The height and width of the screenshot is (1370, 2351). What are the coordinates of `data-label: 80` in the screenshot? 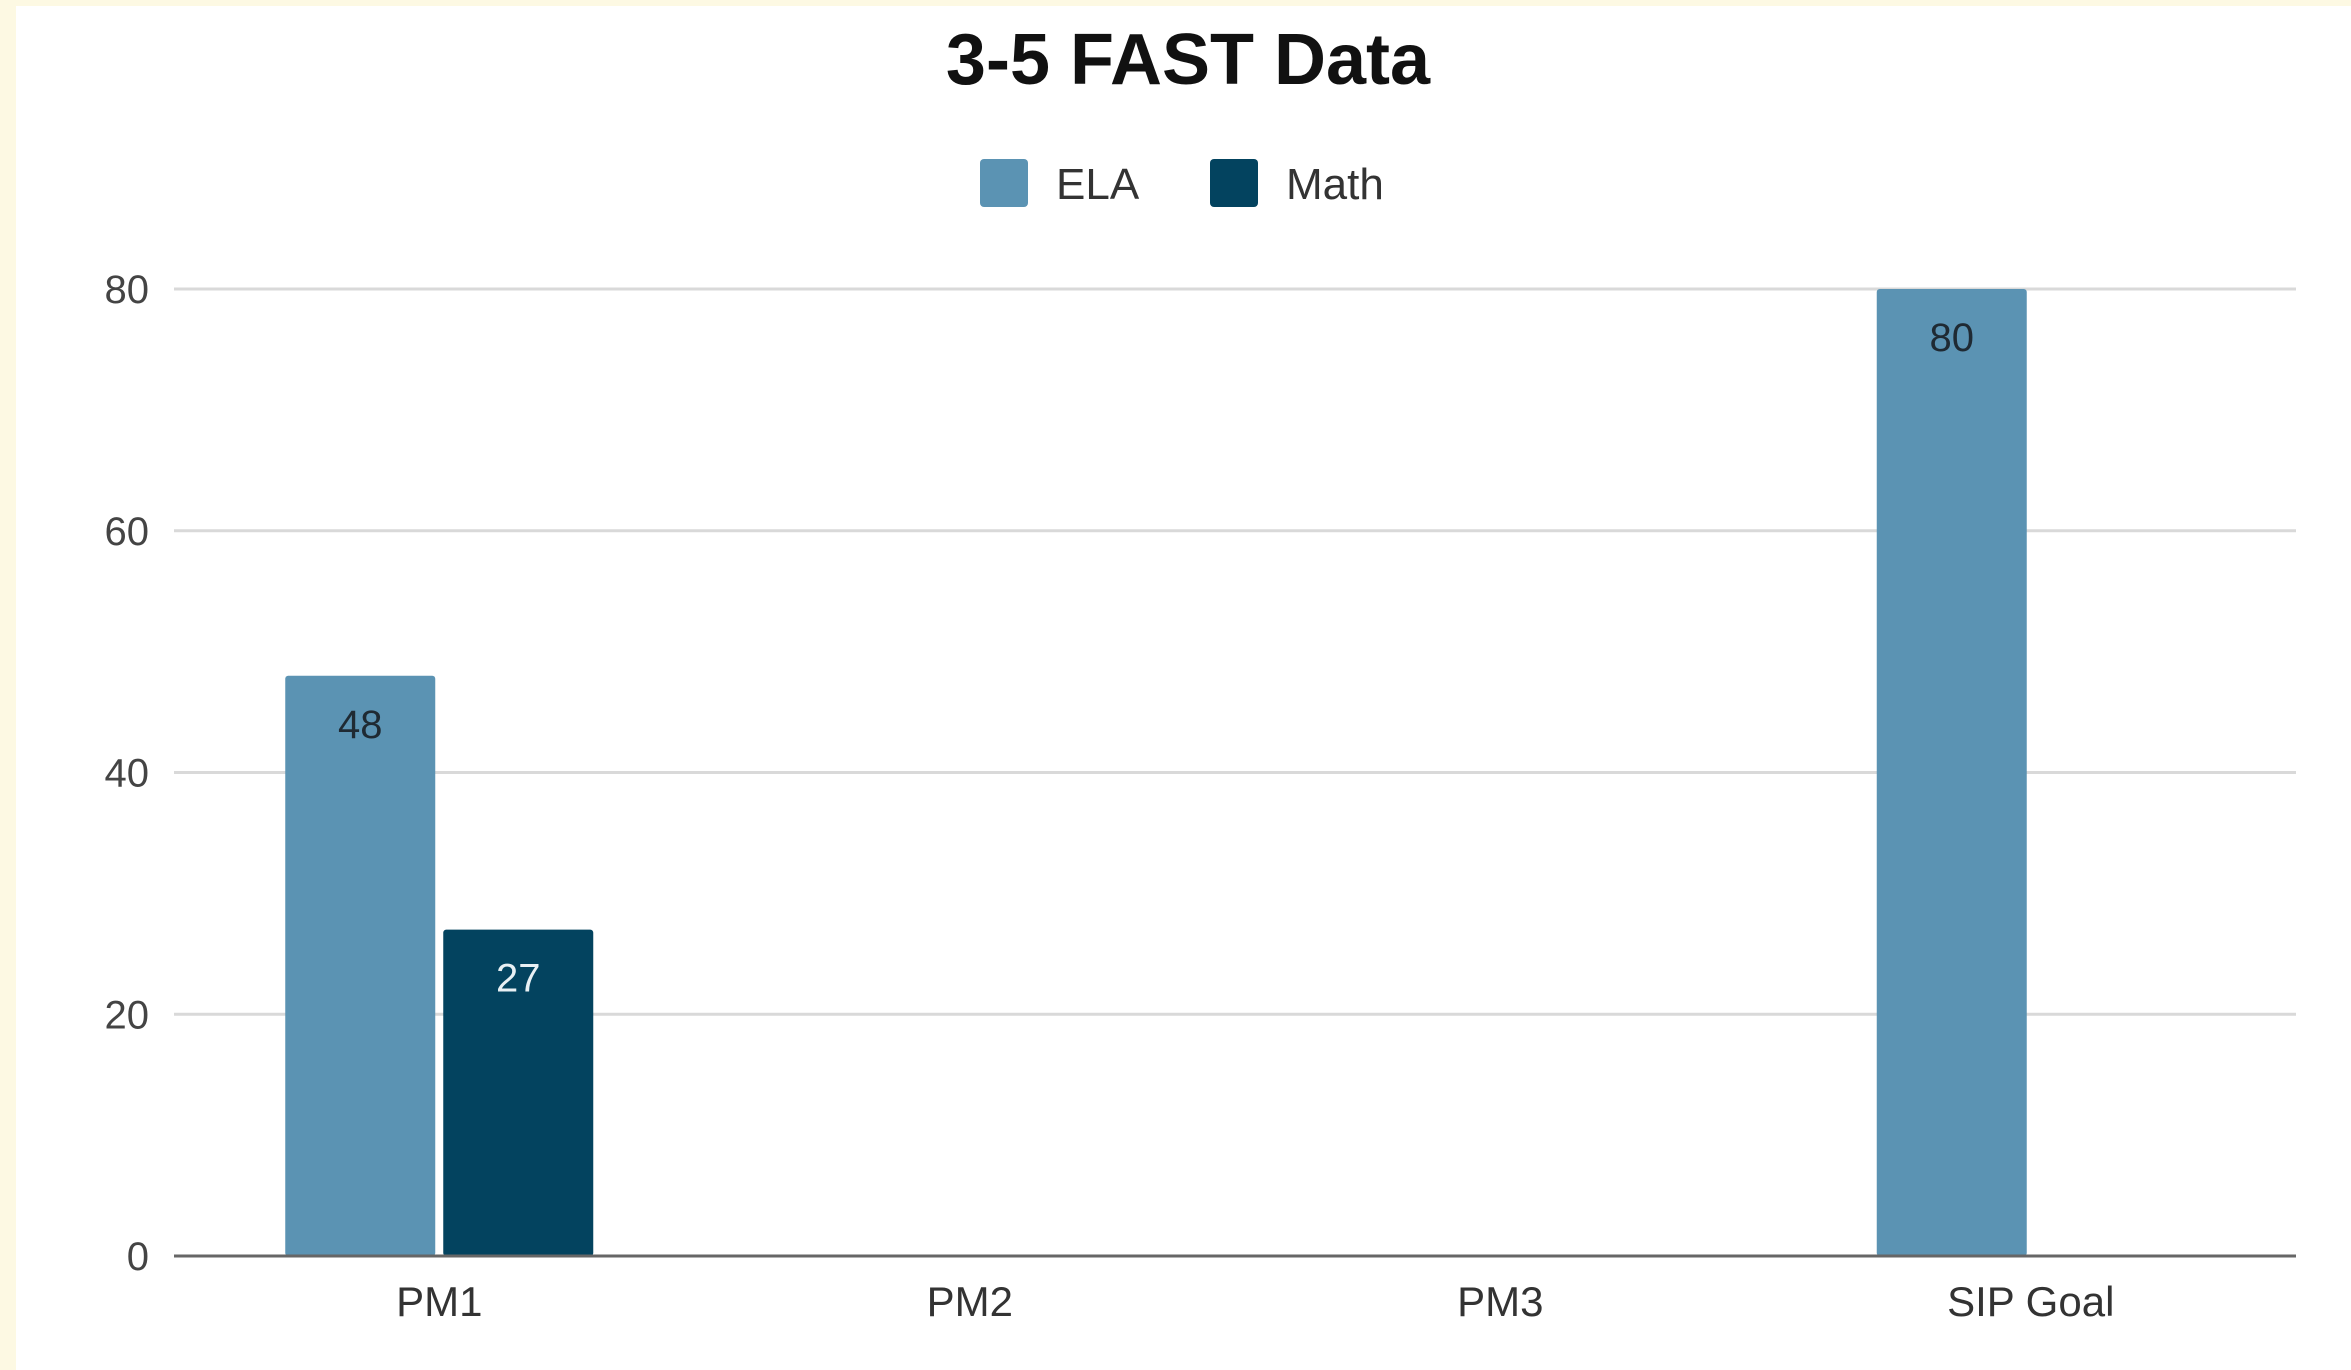 It's located at (1952, 338).